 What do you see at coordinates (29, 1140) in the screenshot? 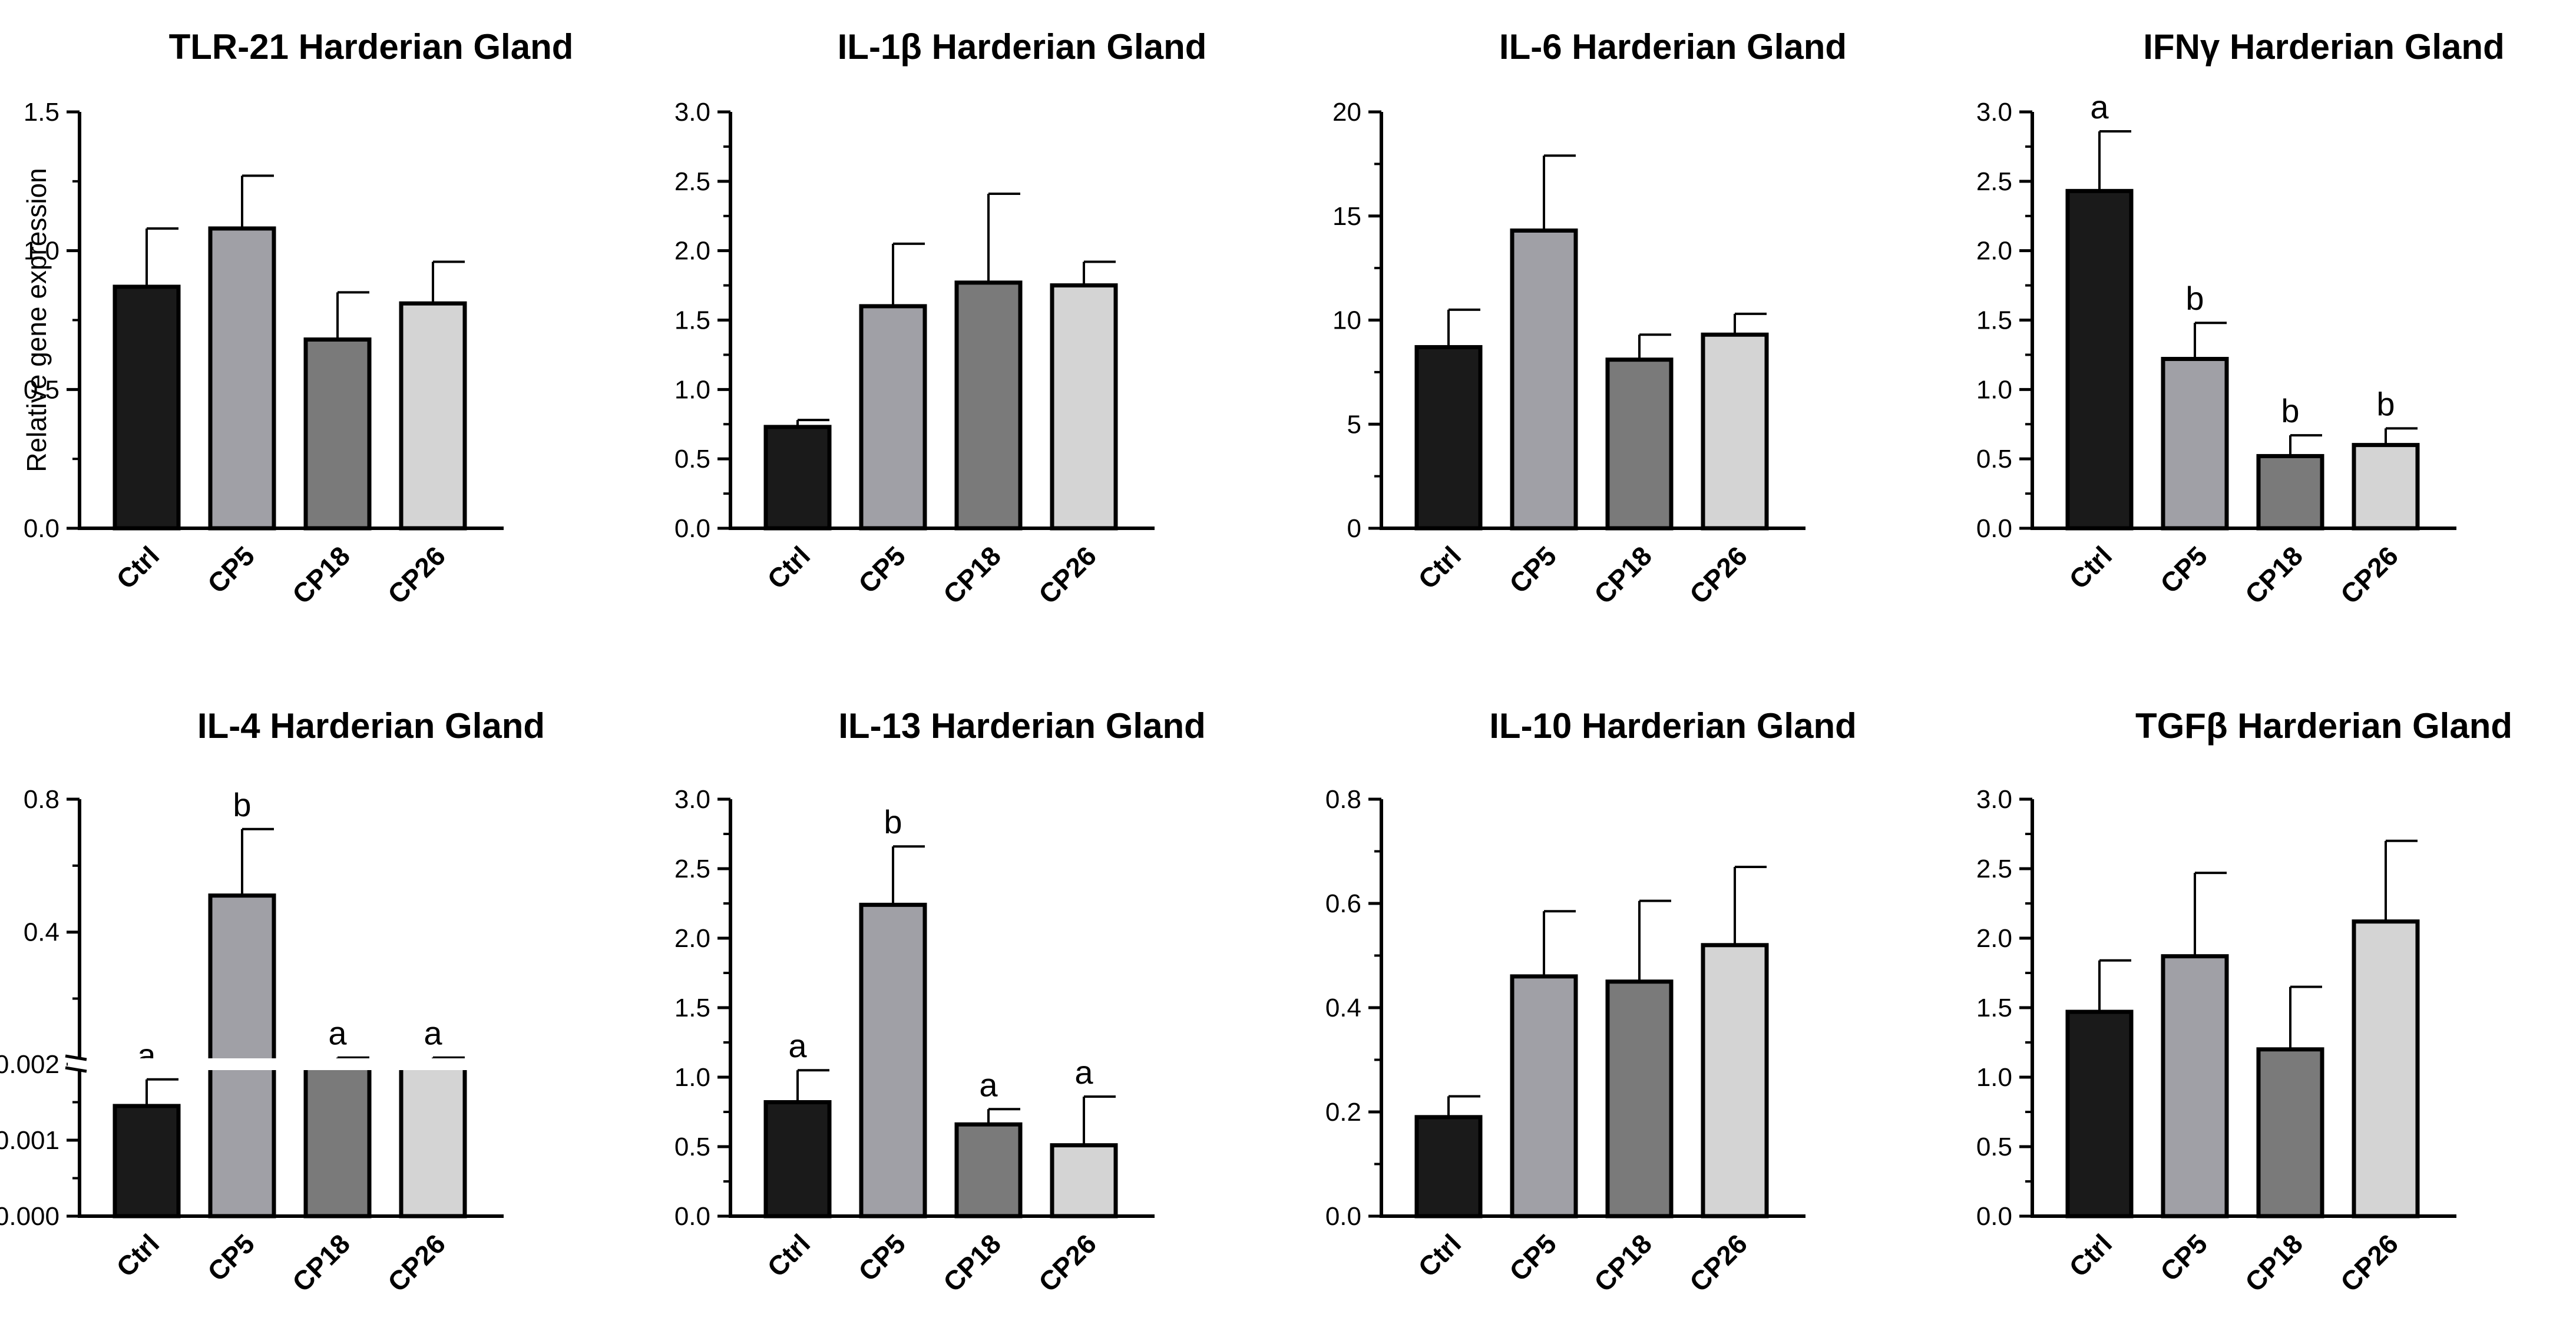
I see `y-tick-label: 0.001` at bounding box center [29, 1140].